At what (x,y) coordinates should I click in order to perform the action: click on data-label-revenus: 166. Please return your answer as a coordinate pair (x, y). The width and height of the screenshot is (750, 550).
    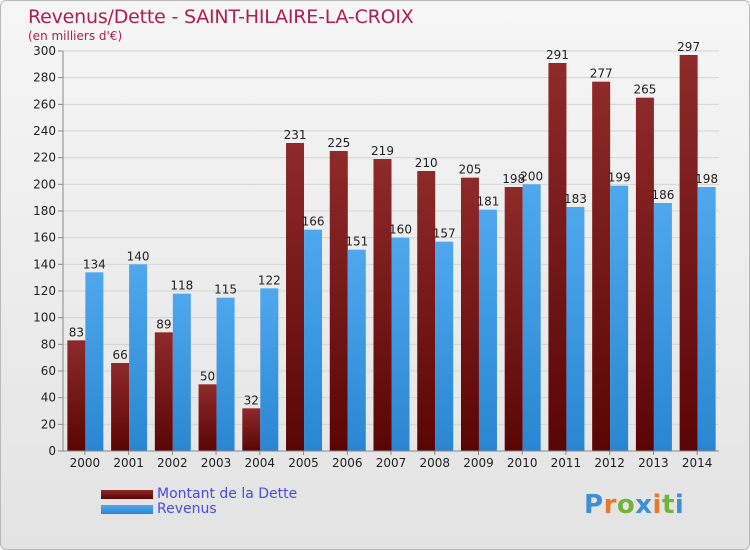
    Looking at the image, I should click on (313, 222).